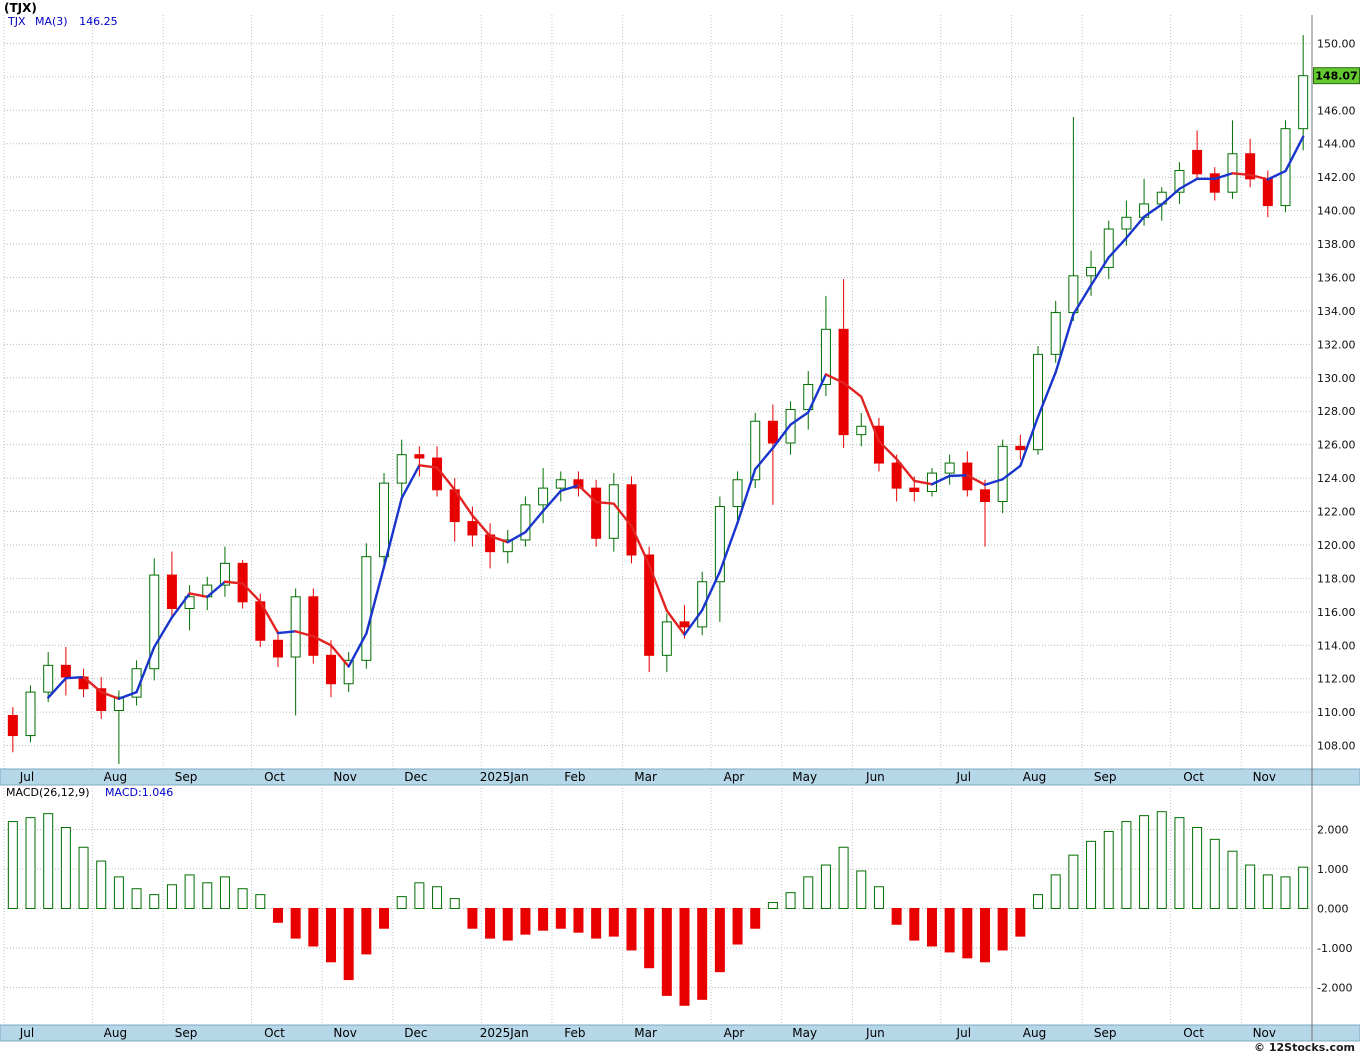 The image size is (1360, 1056). What do you see at coordinates (20, 8) in the screenshot?
I see `chart-title: (TJX)` at bounding box center [20, 8].